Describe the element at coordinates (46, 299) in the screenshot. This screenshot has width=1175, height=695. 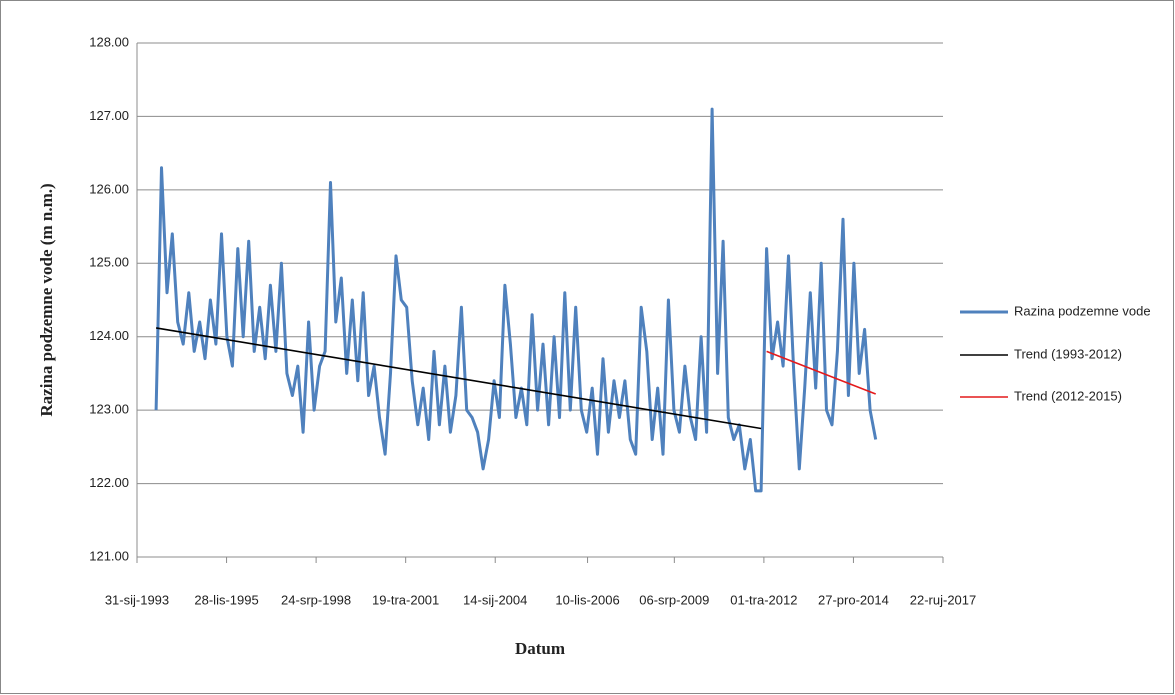
I see `y-axis-title: Razina podzemne vode (m n.m.)` at that location.